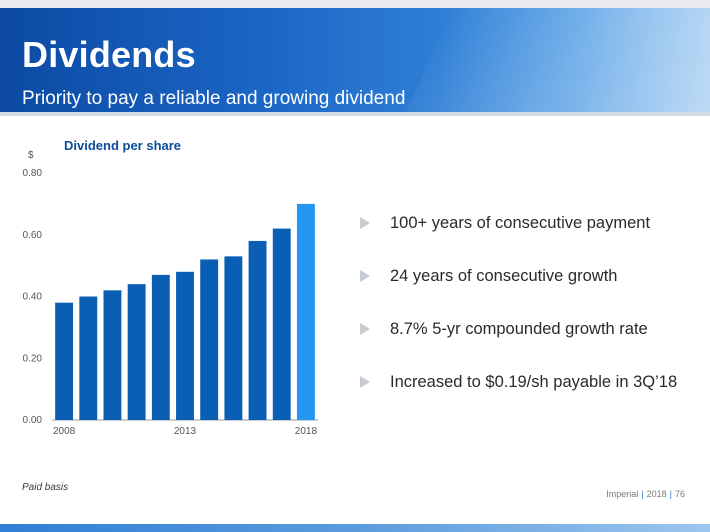 Image resolution: width=710 pixels, height=532 pixels. What do you see at coordinates (257, 330) in the screenshot?
I see `bar-2016` at bounding box center [257, 330].